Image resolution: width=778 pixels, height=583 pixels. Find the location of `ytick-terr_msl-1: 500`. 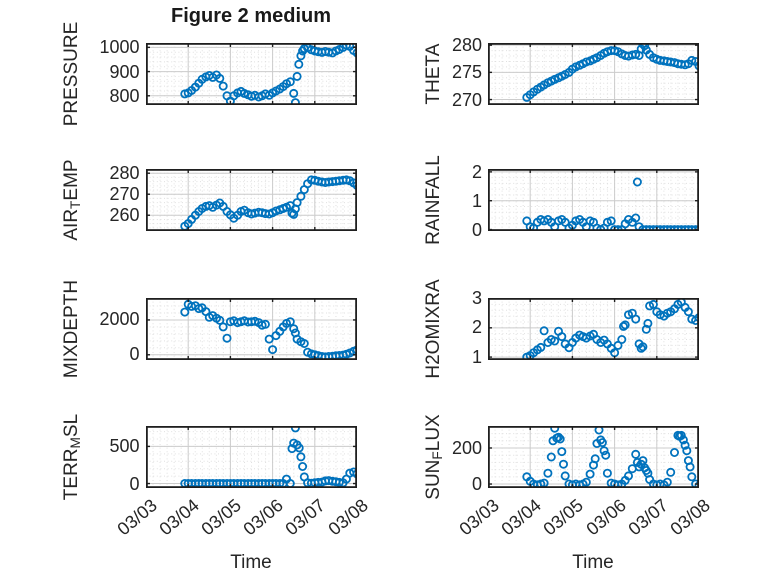

ytick-terr_msl-1: 500 is located at coordinates (124, 446).